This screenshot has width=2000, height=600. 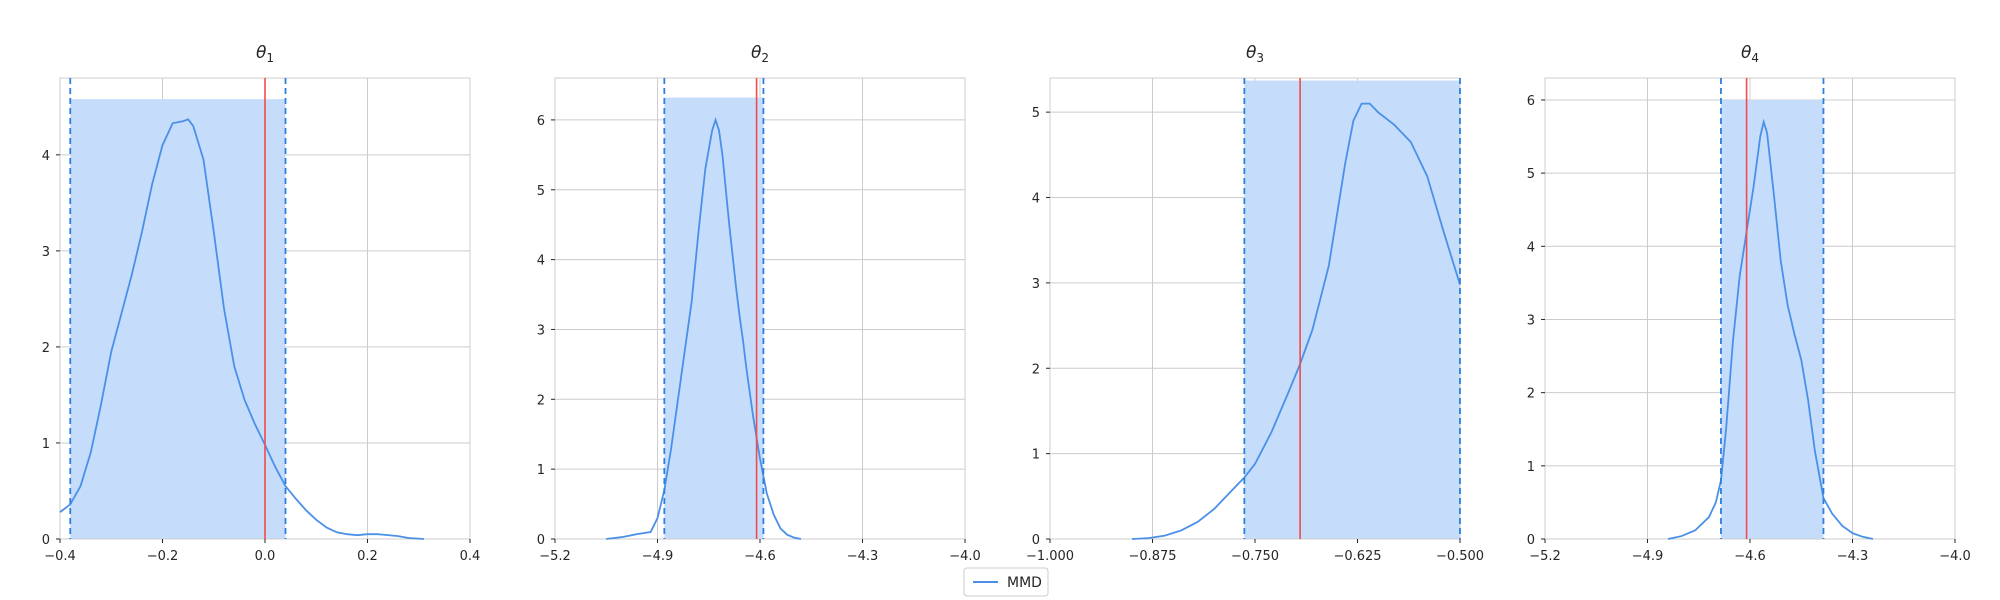 What do you see at coordinates (1050, 556) in the screenshot?
I see `x-tick-label: −1.000` at bounding box center [1050, 556].